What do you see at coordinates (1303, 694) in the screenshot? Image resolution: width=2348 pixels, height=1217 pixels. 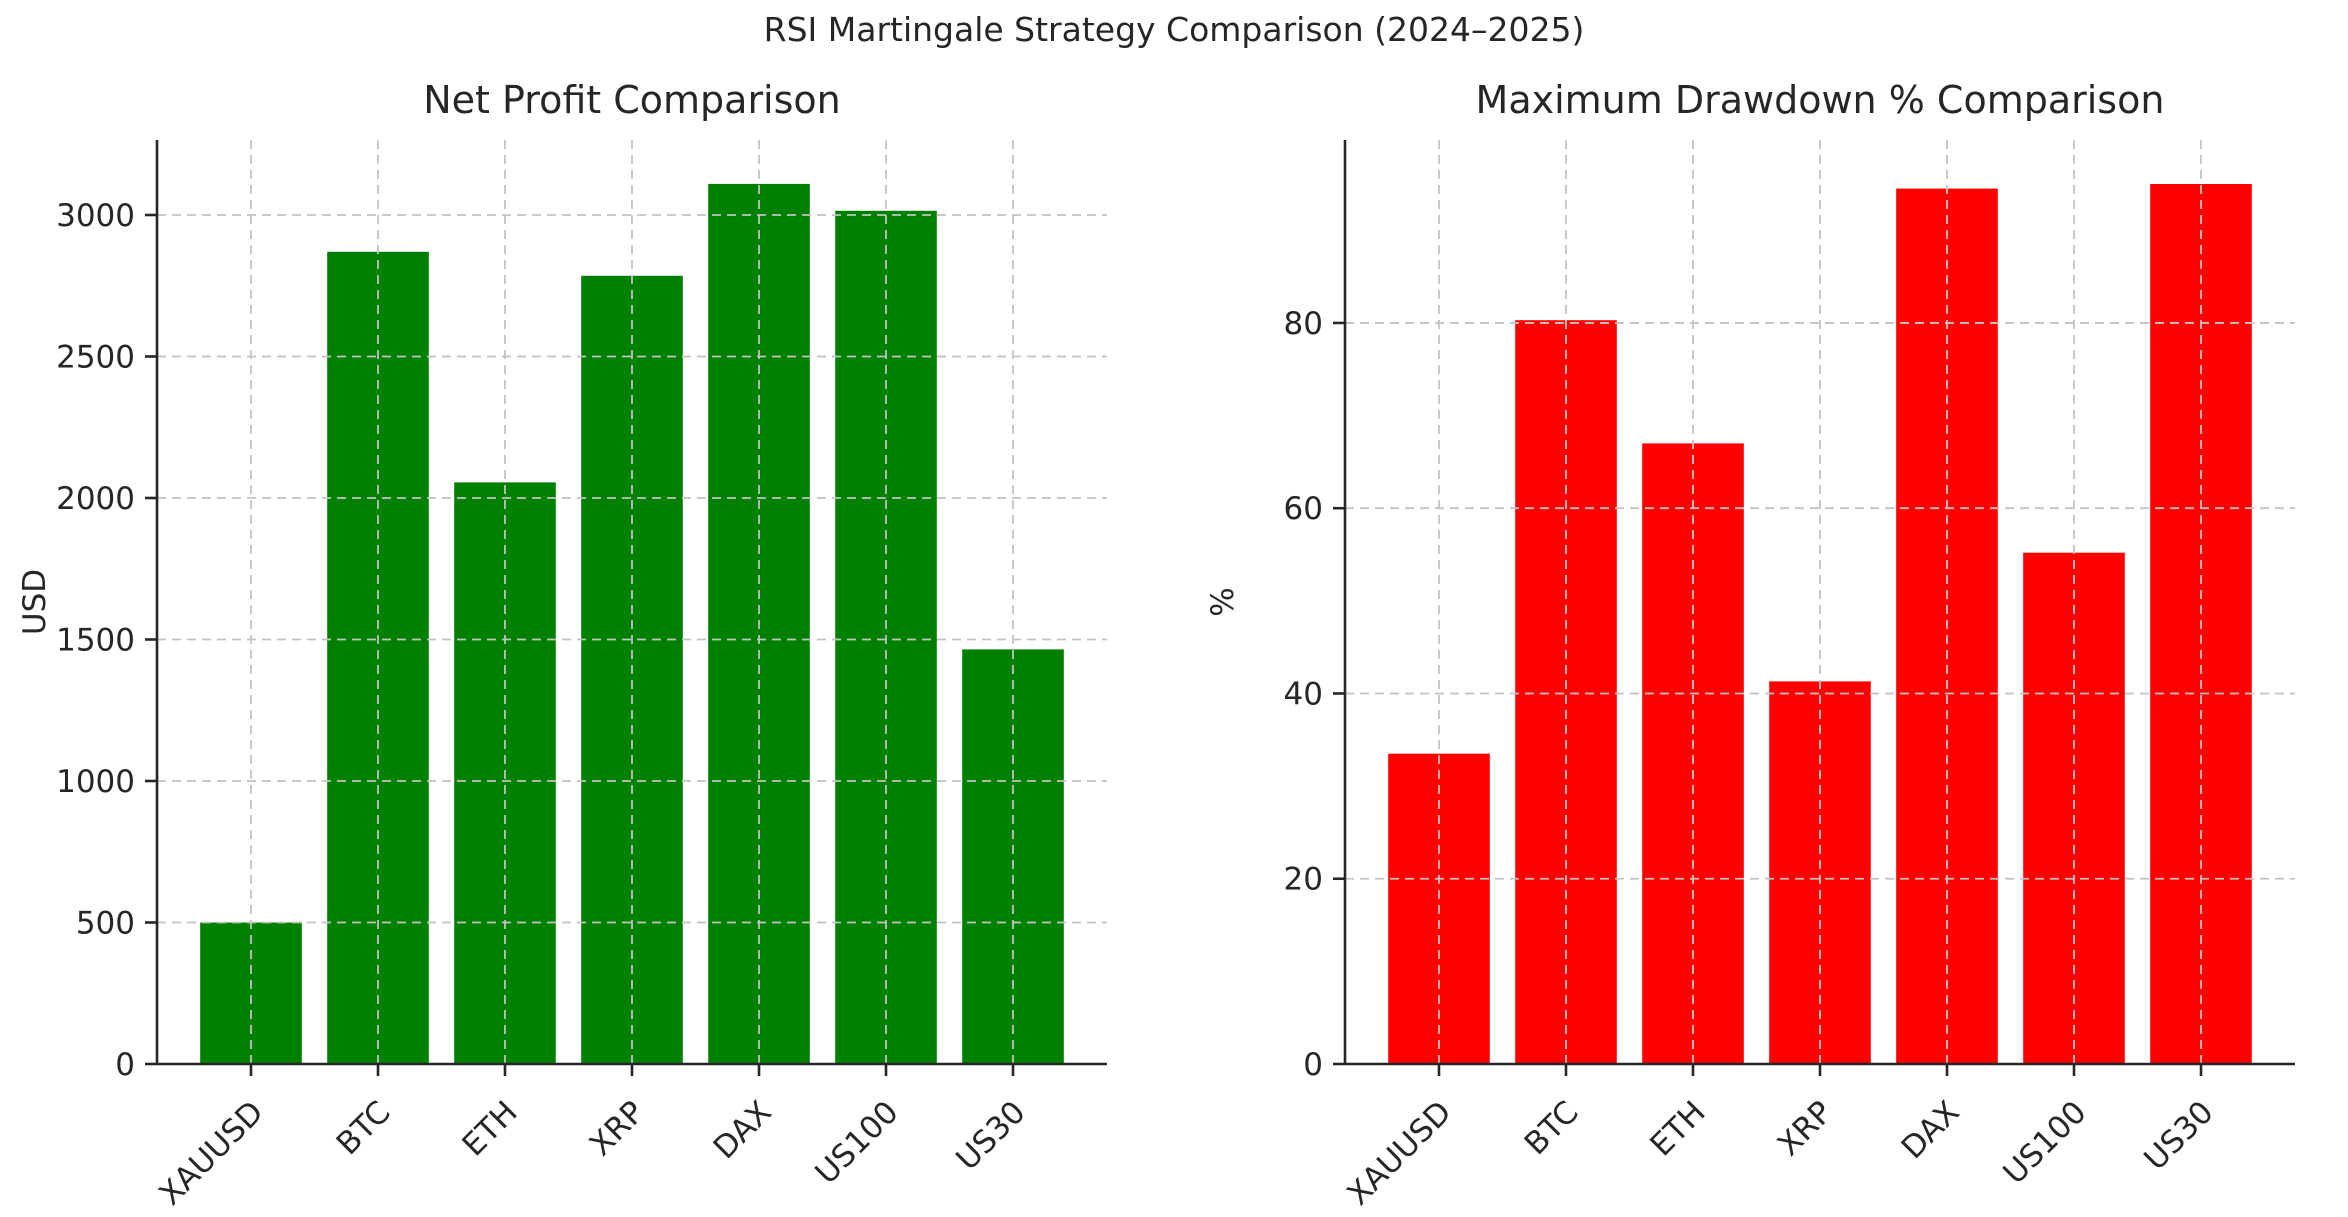 I see `y-tick-label: 40` at bounding box center [1303, 694].